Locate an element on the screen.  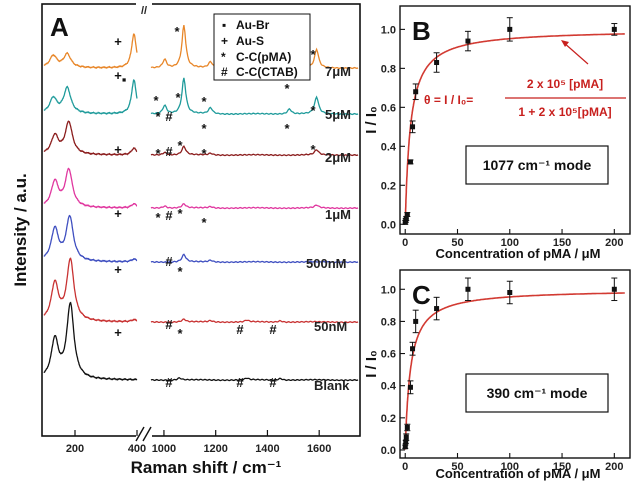
panel-a-x-ticks: 200 400 1000 1200 1400 1600 is located at coordinates (198, 442).